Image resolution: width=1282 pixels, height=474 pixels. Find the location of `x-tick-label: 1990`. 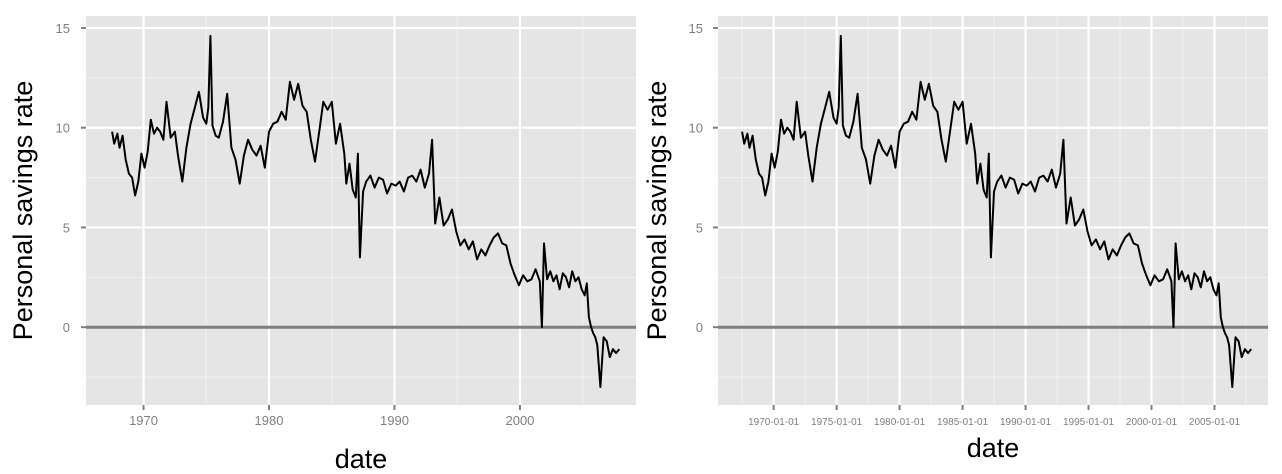

x-tick-label: 1990 is located at coordinates (394, 420).